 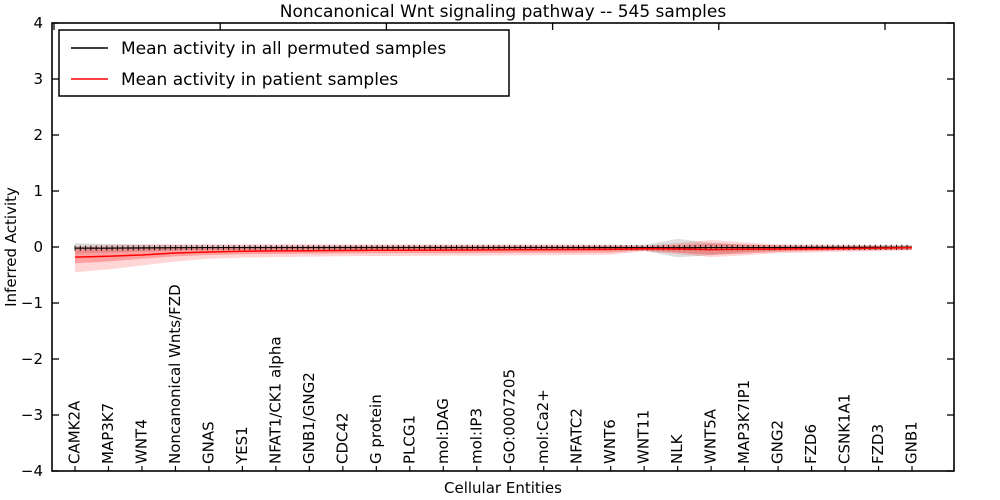 What do you see at coordinates (610, 441) in the screenshot?
I see `x-tick-label: WNT6` at bounding box center [610, 441].